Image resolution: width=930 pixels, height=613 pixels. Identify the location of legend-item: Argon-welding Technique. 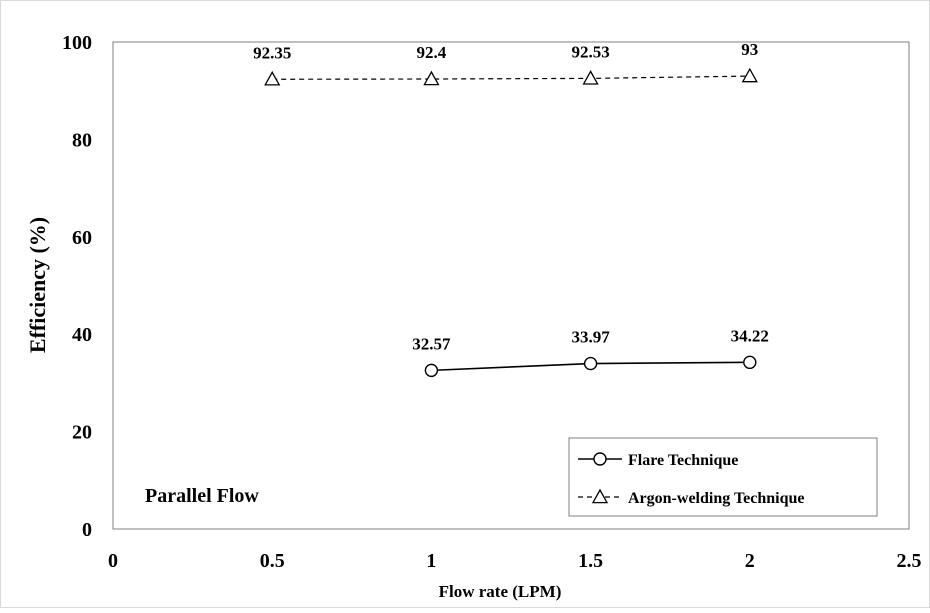
(691, 497).